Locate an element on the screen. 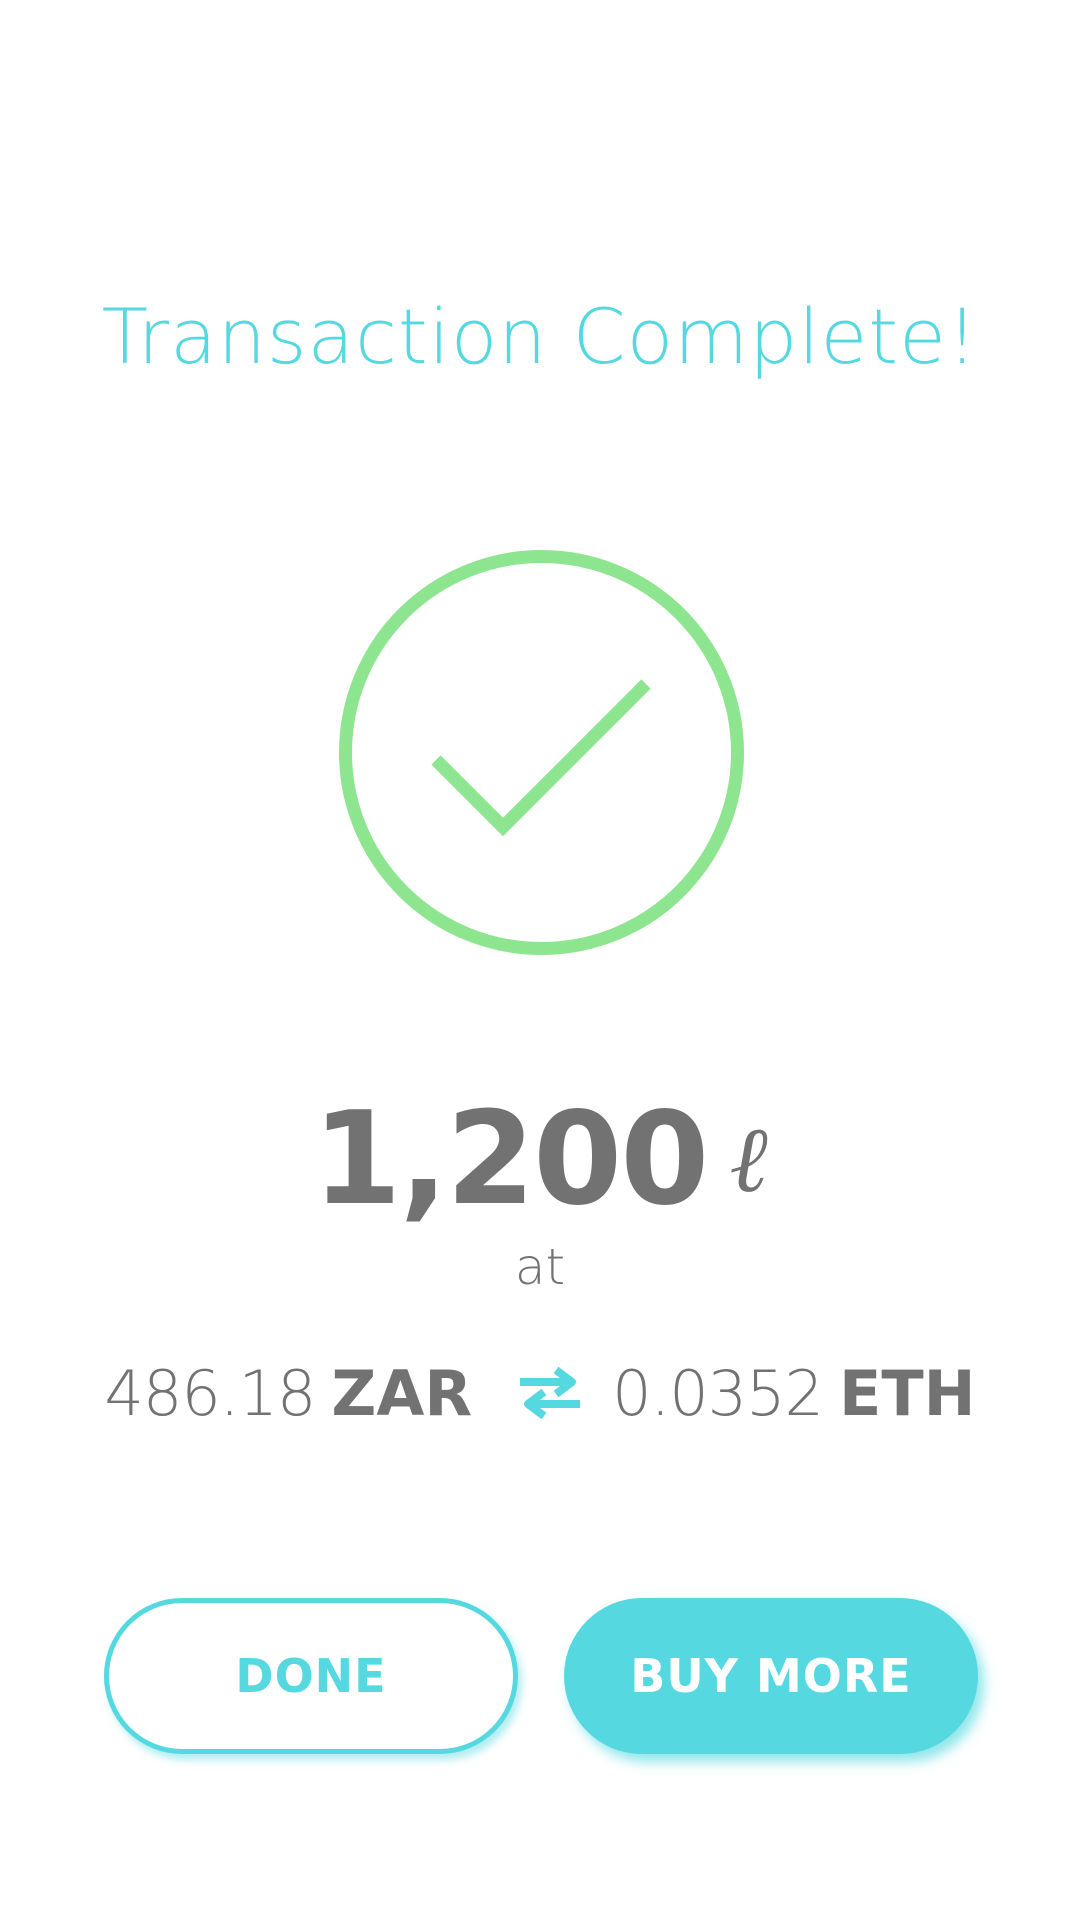 Image resolution: width=1080 pixels, height=1920 pixels. to-currency: ETH is located at coordinates (907, 1393).